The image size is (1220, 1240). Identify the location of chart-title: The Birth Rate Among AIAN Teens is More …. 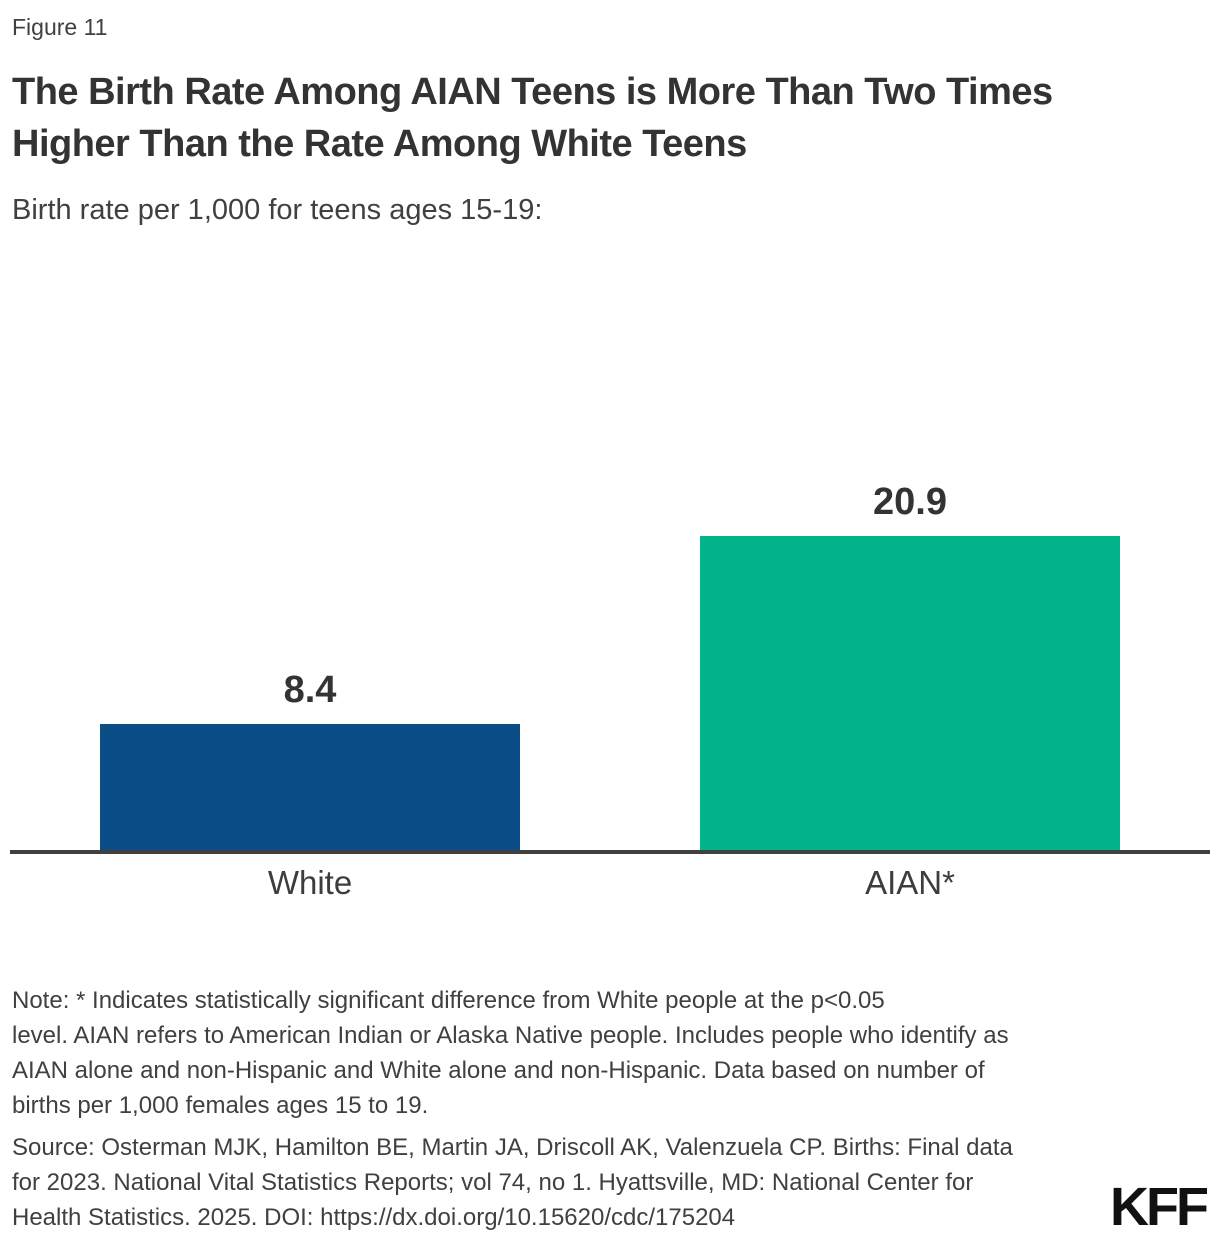
(532, 118).